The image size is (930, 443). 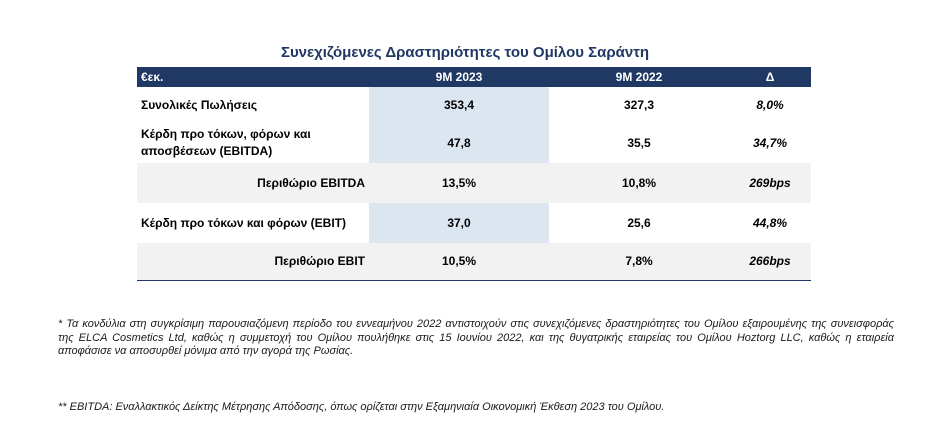 I want to click on value-delta: 269bps, so click(x=770, y=183).